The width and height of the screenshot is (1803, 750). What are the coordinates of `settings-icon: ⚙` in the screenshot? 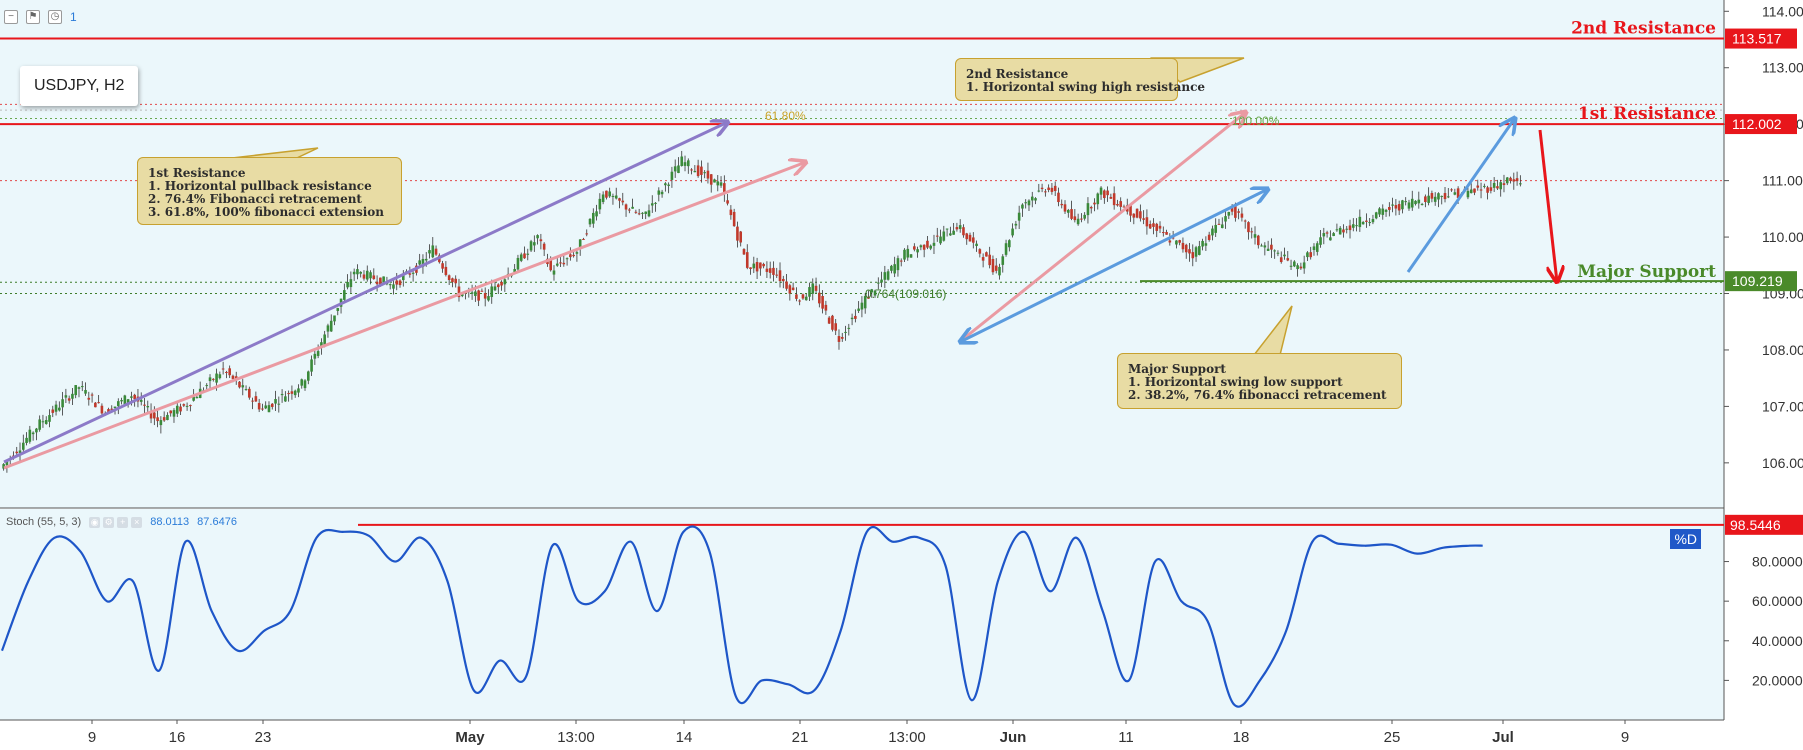 It's located at (109, 522).